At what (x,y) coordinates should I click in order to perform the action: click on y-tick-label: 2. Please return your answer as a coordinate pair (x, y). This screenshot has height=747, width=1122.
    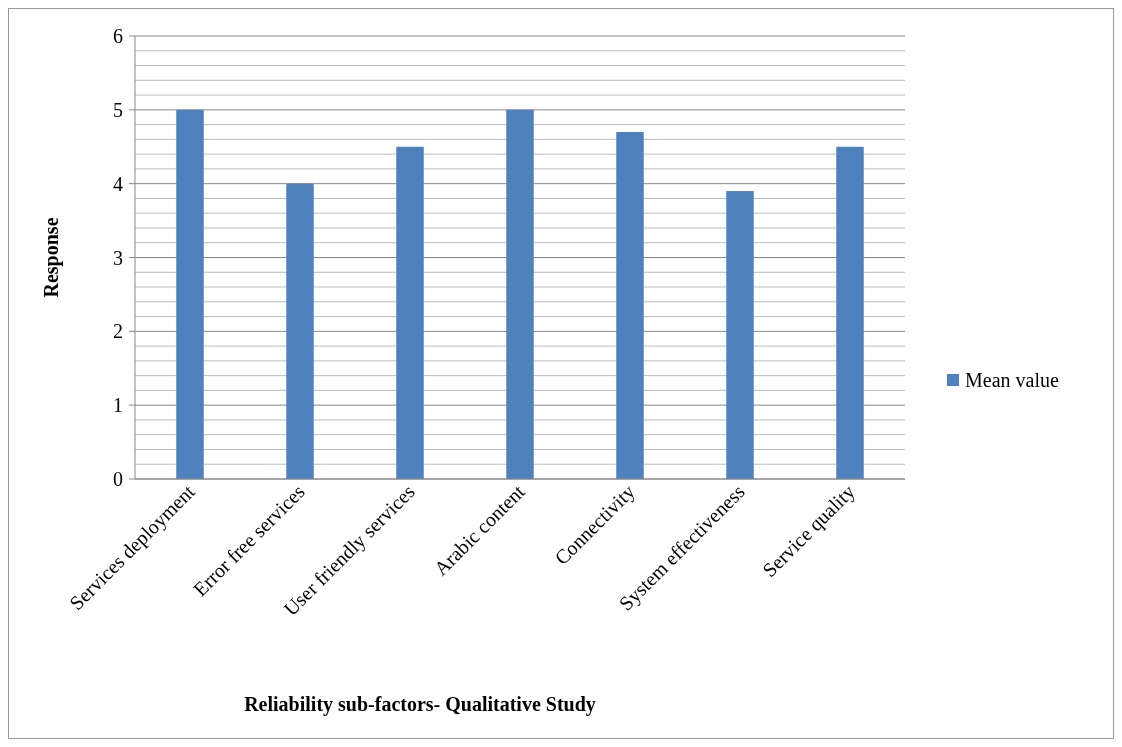
    Looking at the image, I should click on (118, 331).